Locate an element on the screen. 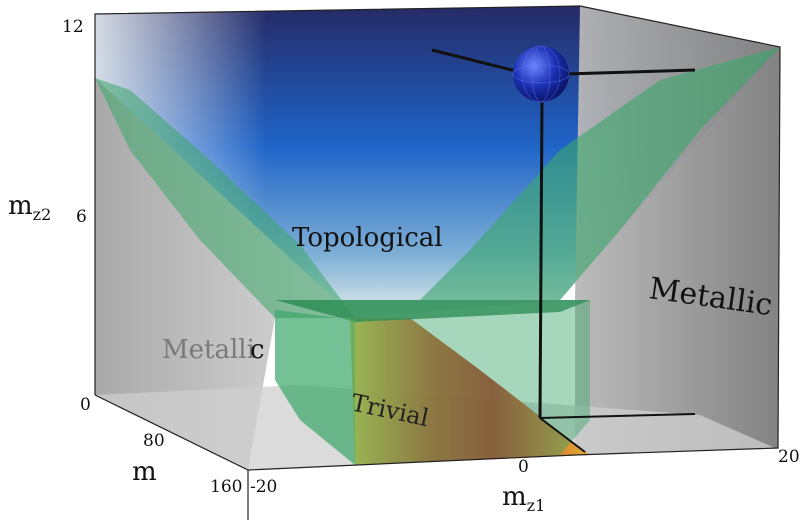  marker-line-down is located at coordinates (541, 259).